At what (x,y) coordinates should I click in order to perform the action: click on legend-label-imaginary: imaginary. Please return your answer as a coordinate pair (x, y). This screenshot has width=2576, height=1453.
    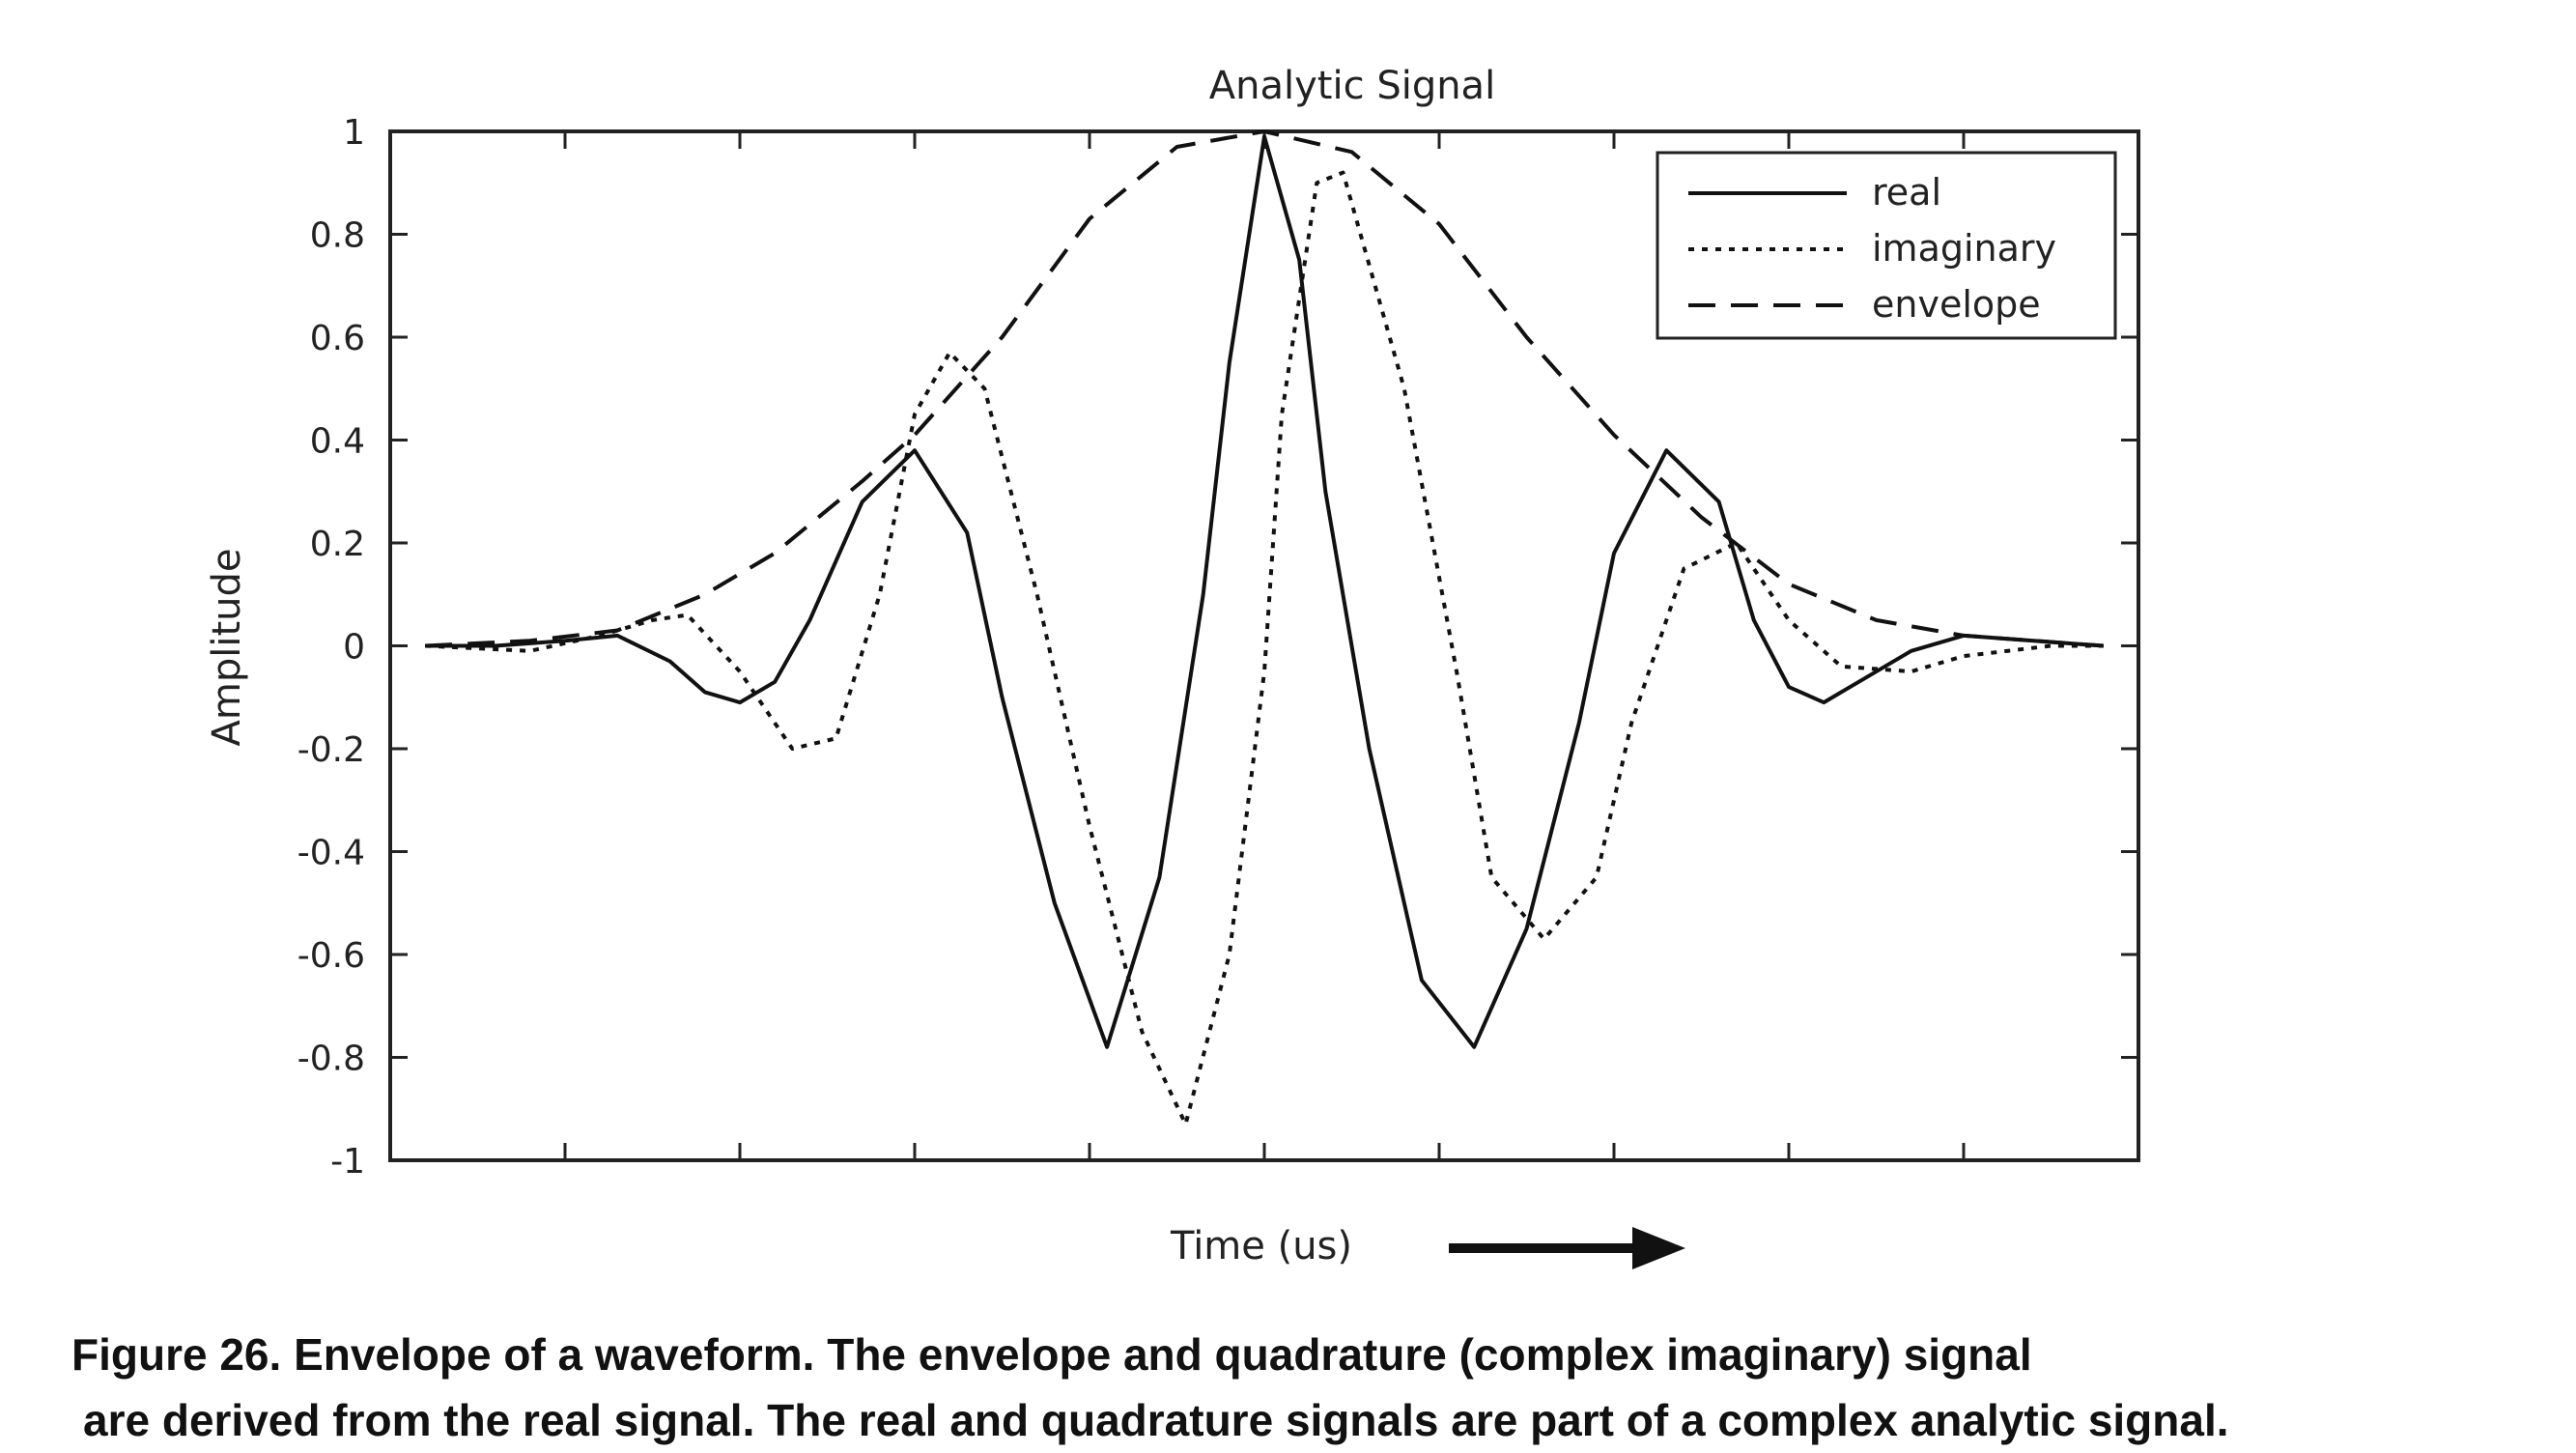
    Looking at the image, I should click on (1964, 249).